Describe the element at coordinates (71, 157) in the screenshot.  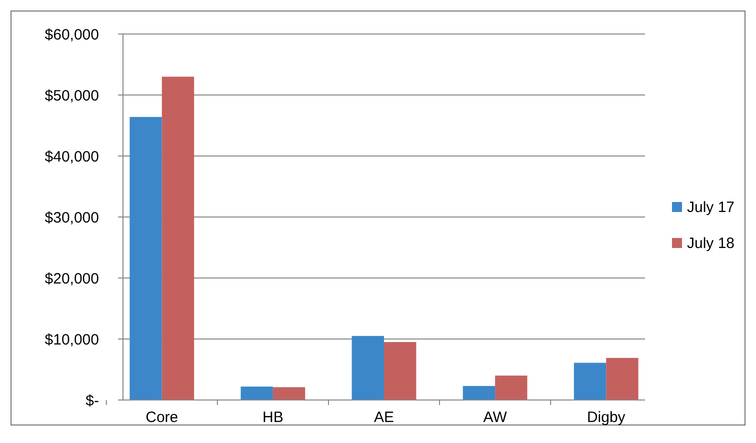
I see `y-tick-label: $40,000` at that location.